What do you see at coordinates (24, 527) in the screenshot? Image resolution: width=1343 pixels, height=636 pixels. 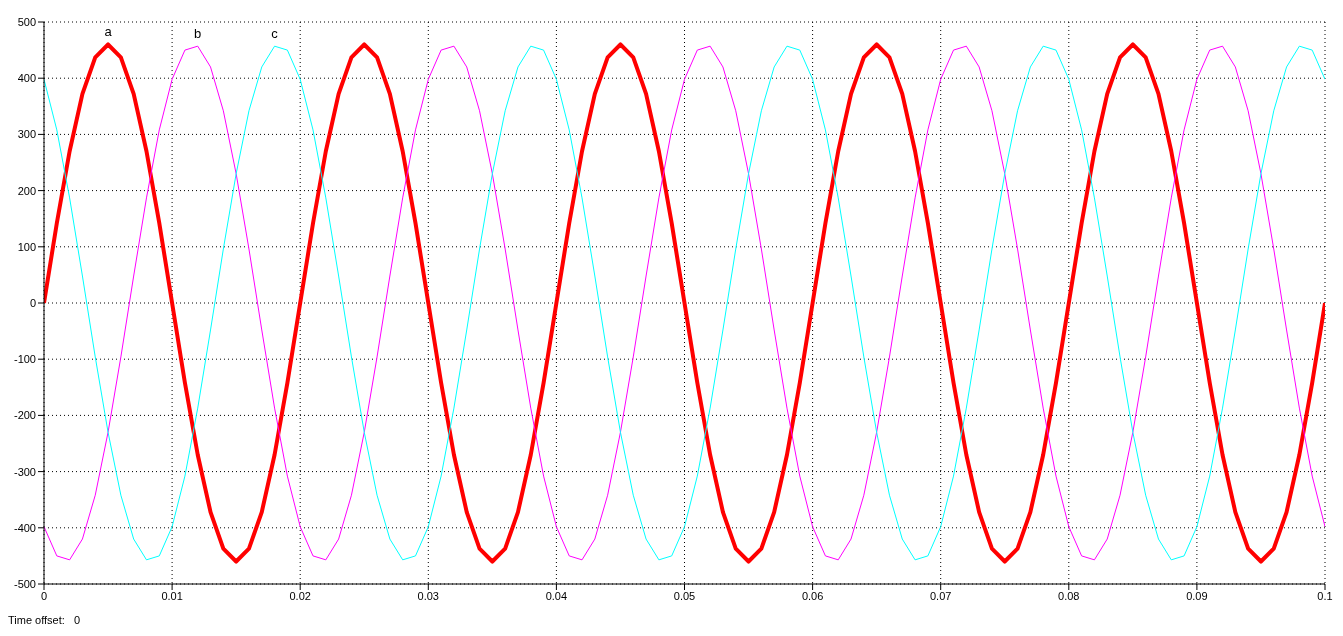 I see `y-tick-label: -400` at bounding box center [24, 527].